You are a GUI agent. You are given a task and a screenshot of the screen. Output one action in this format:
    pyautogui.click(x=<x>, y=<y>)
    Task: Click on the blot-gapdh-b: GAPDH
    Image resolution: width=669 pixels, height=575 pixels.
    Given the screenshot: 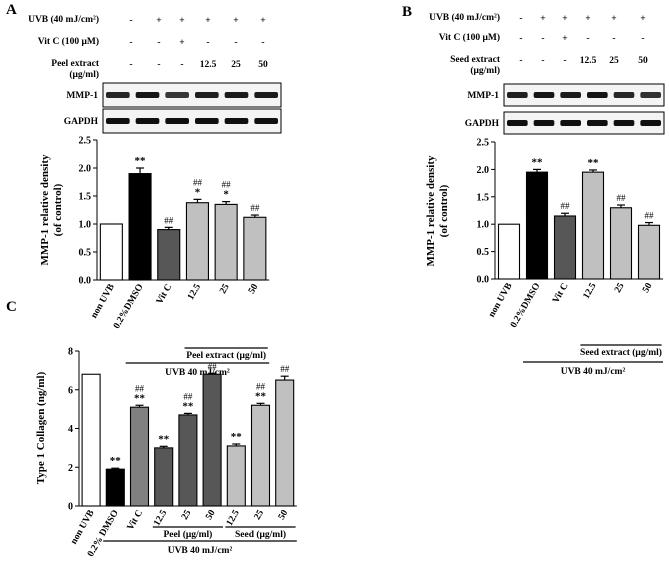 What is the action you would take?
    pyautogui.click(x=565, y=123)
    